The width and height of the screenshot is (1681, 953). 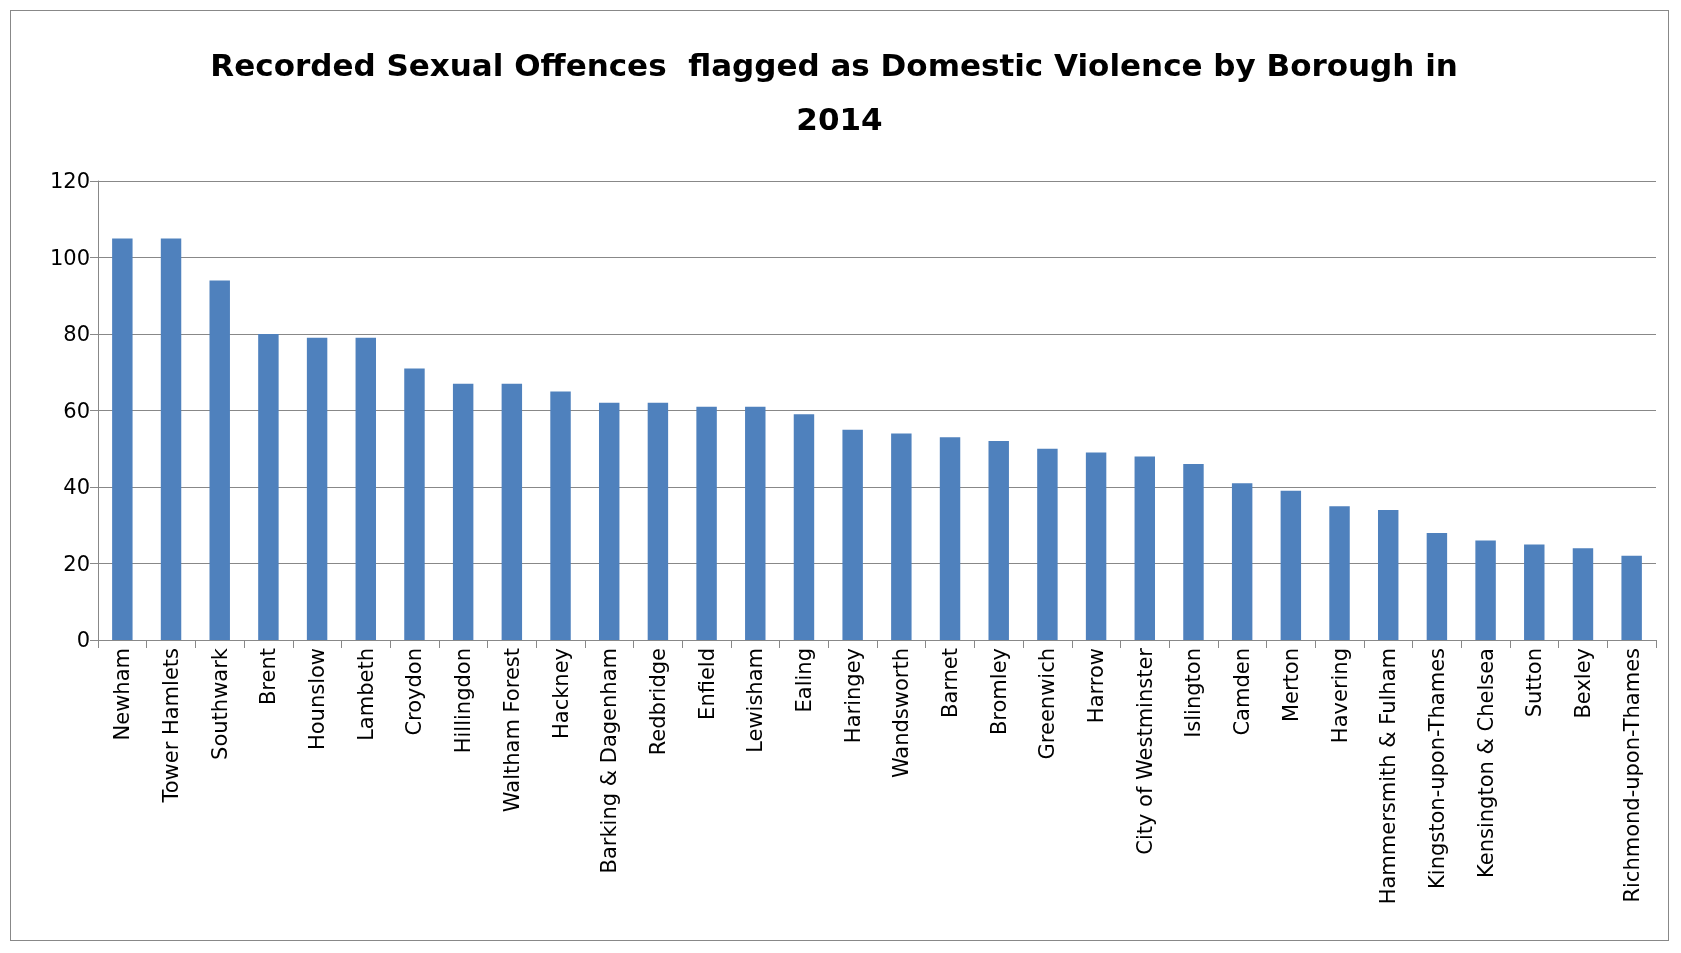 I want to click on x-tick-label: Enfield, so click(x=706, y=684).